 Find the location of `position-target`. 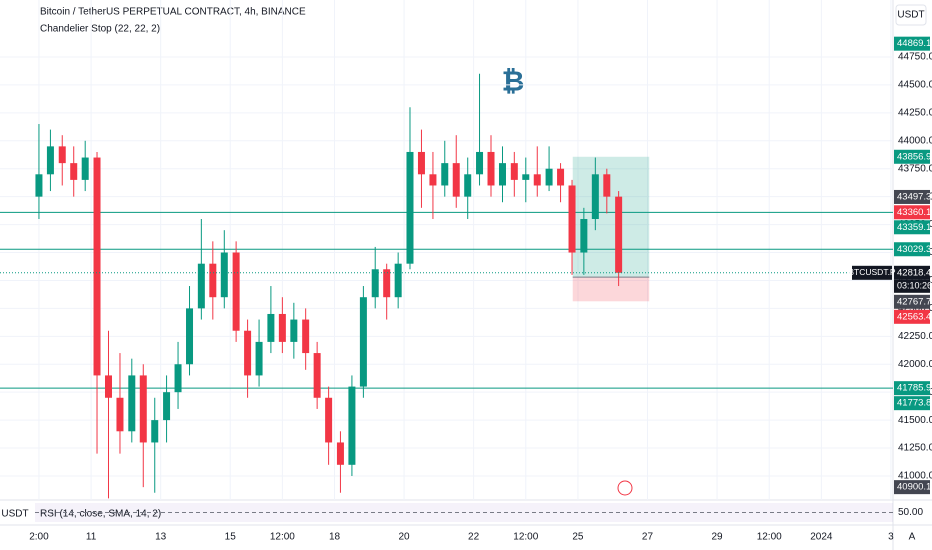

position-target is located at coordinates (611, 217).